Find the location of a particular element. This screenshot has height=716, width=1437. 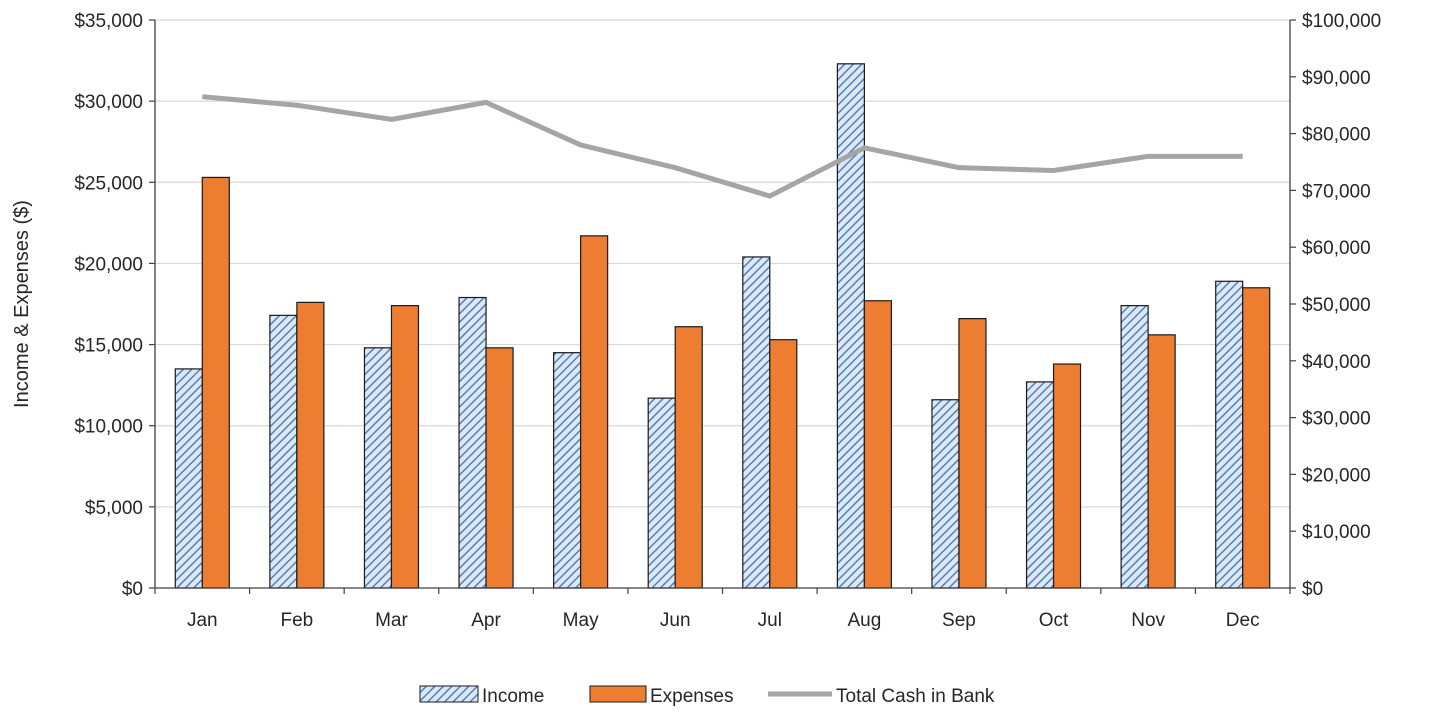

right-tick-label: $0 is located at coordinates (1312, 589).